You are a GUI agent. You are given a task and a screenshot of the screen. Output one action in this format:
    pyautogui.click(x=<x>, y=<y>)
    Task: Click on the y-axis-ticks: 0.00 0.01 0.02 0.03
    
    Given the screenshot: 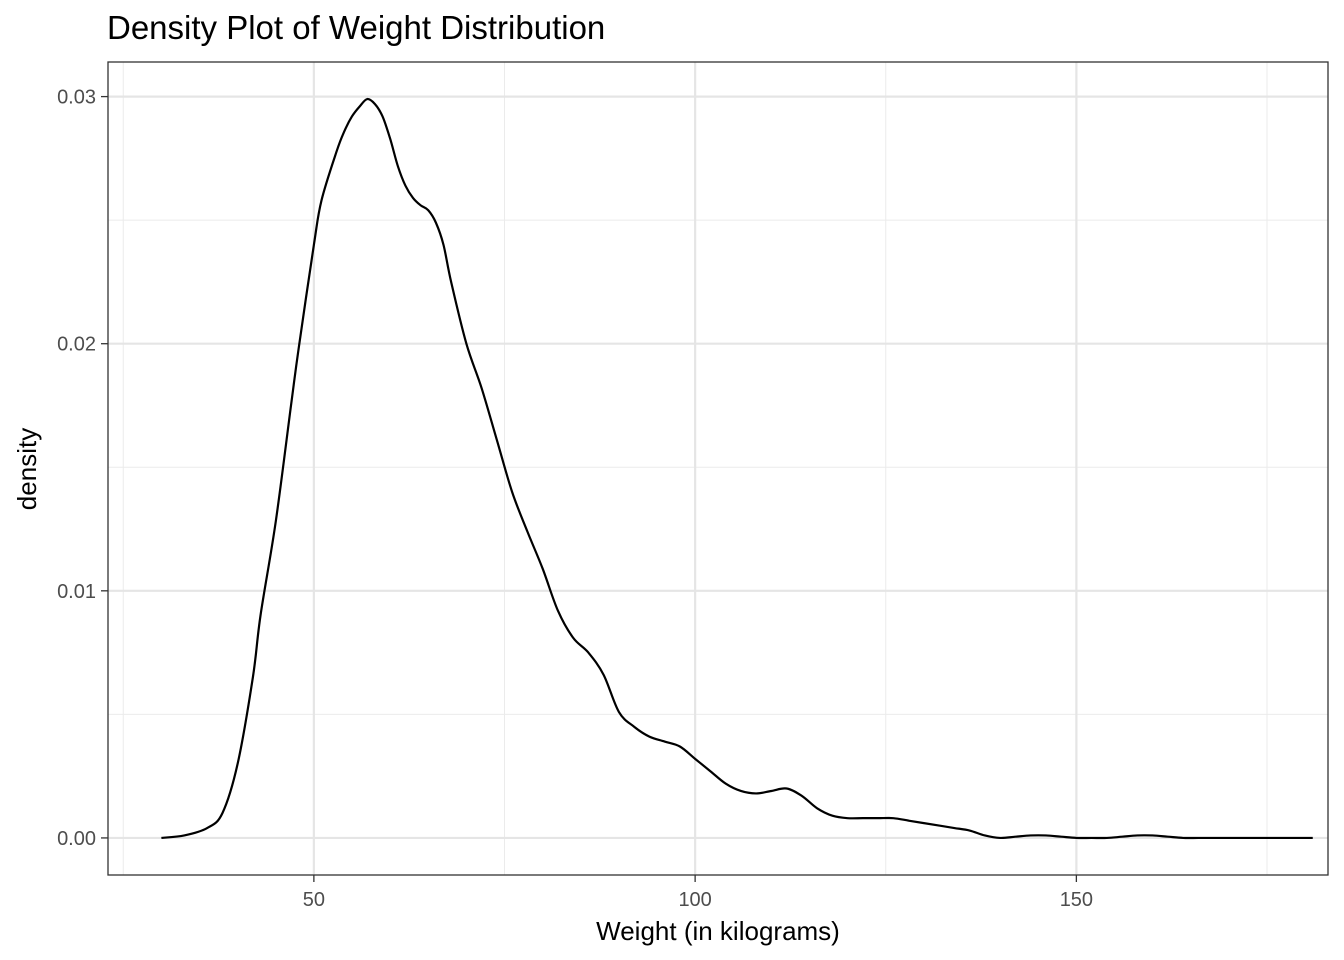 What is the action you would take?
    pyautogui.click(x=82, y=468)
    